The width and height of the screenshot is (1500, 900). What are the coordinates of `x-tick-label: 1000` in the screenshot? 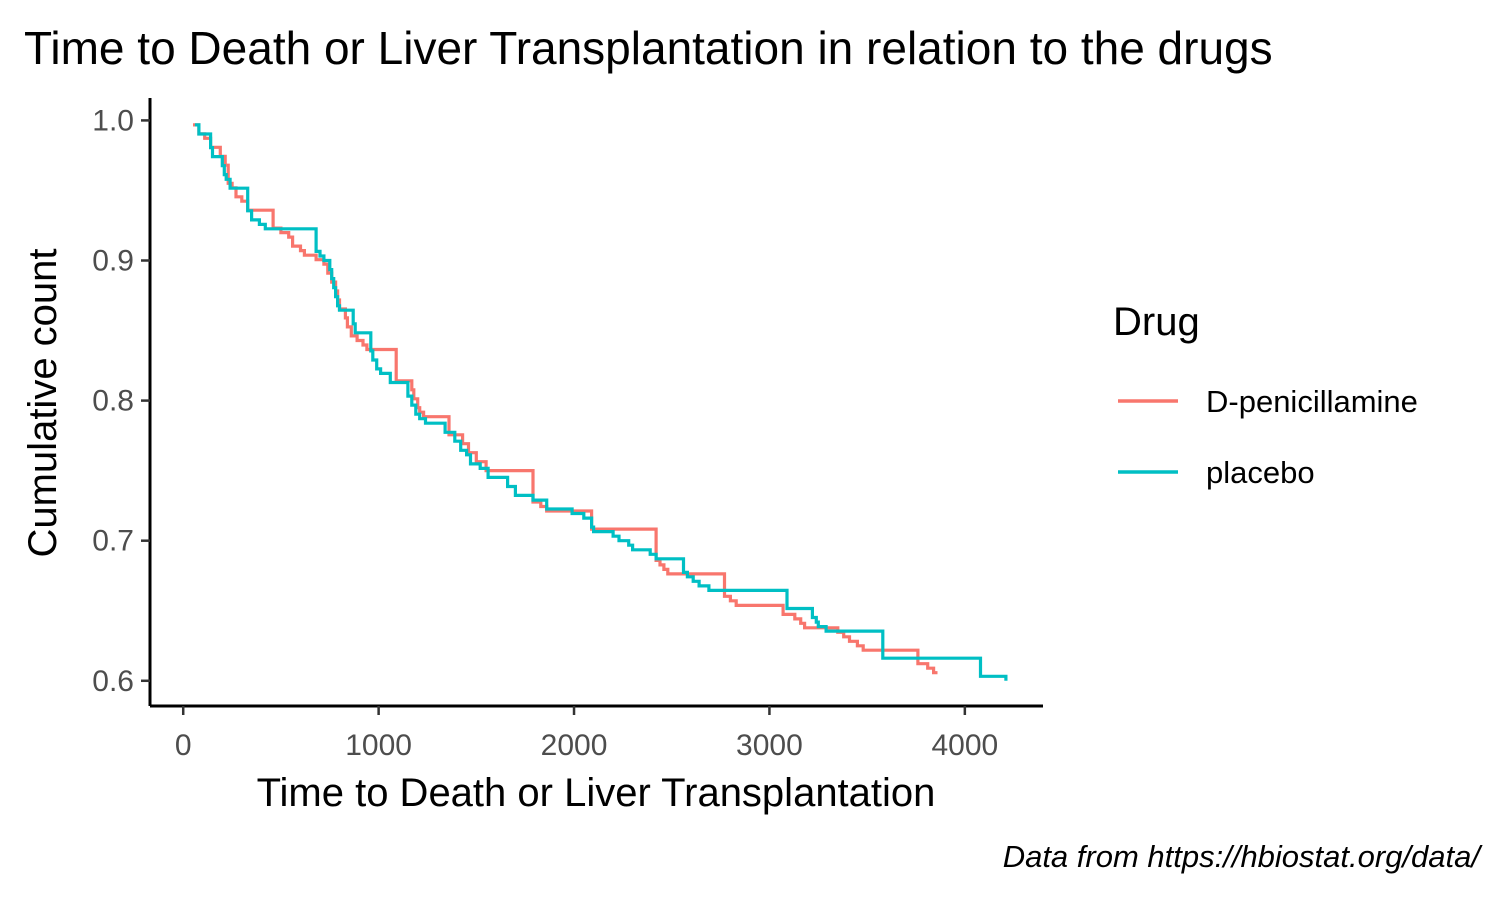 It's located at (378, 745).